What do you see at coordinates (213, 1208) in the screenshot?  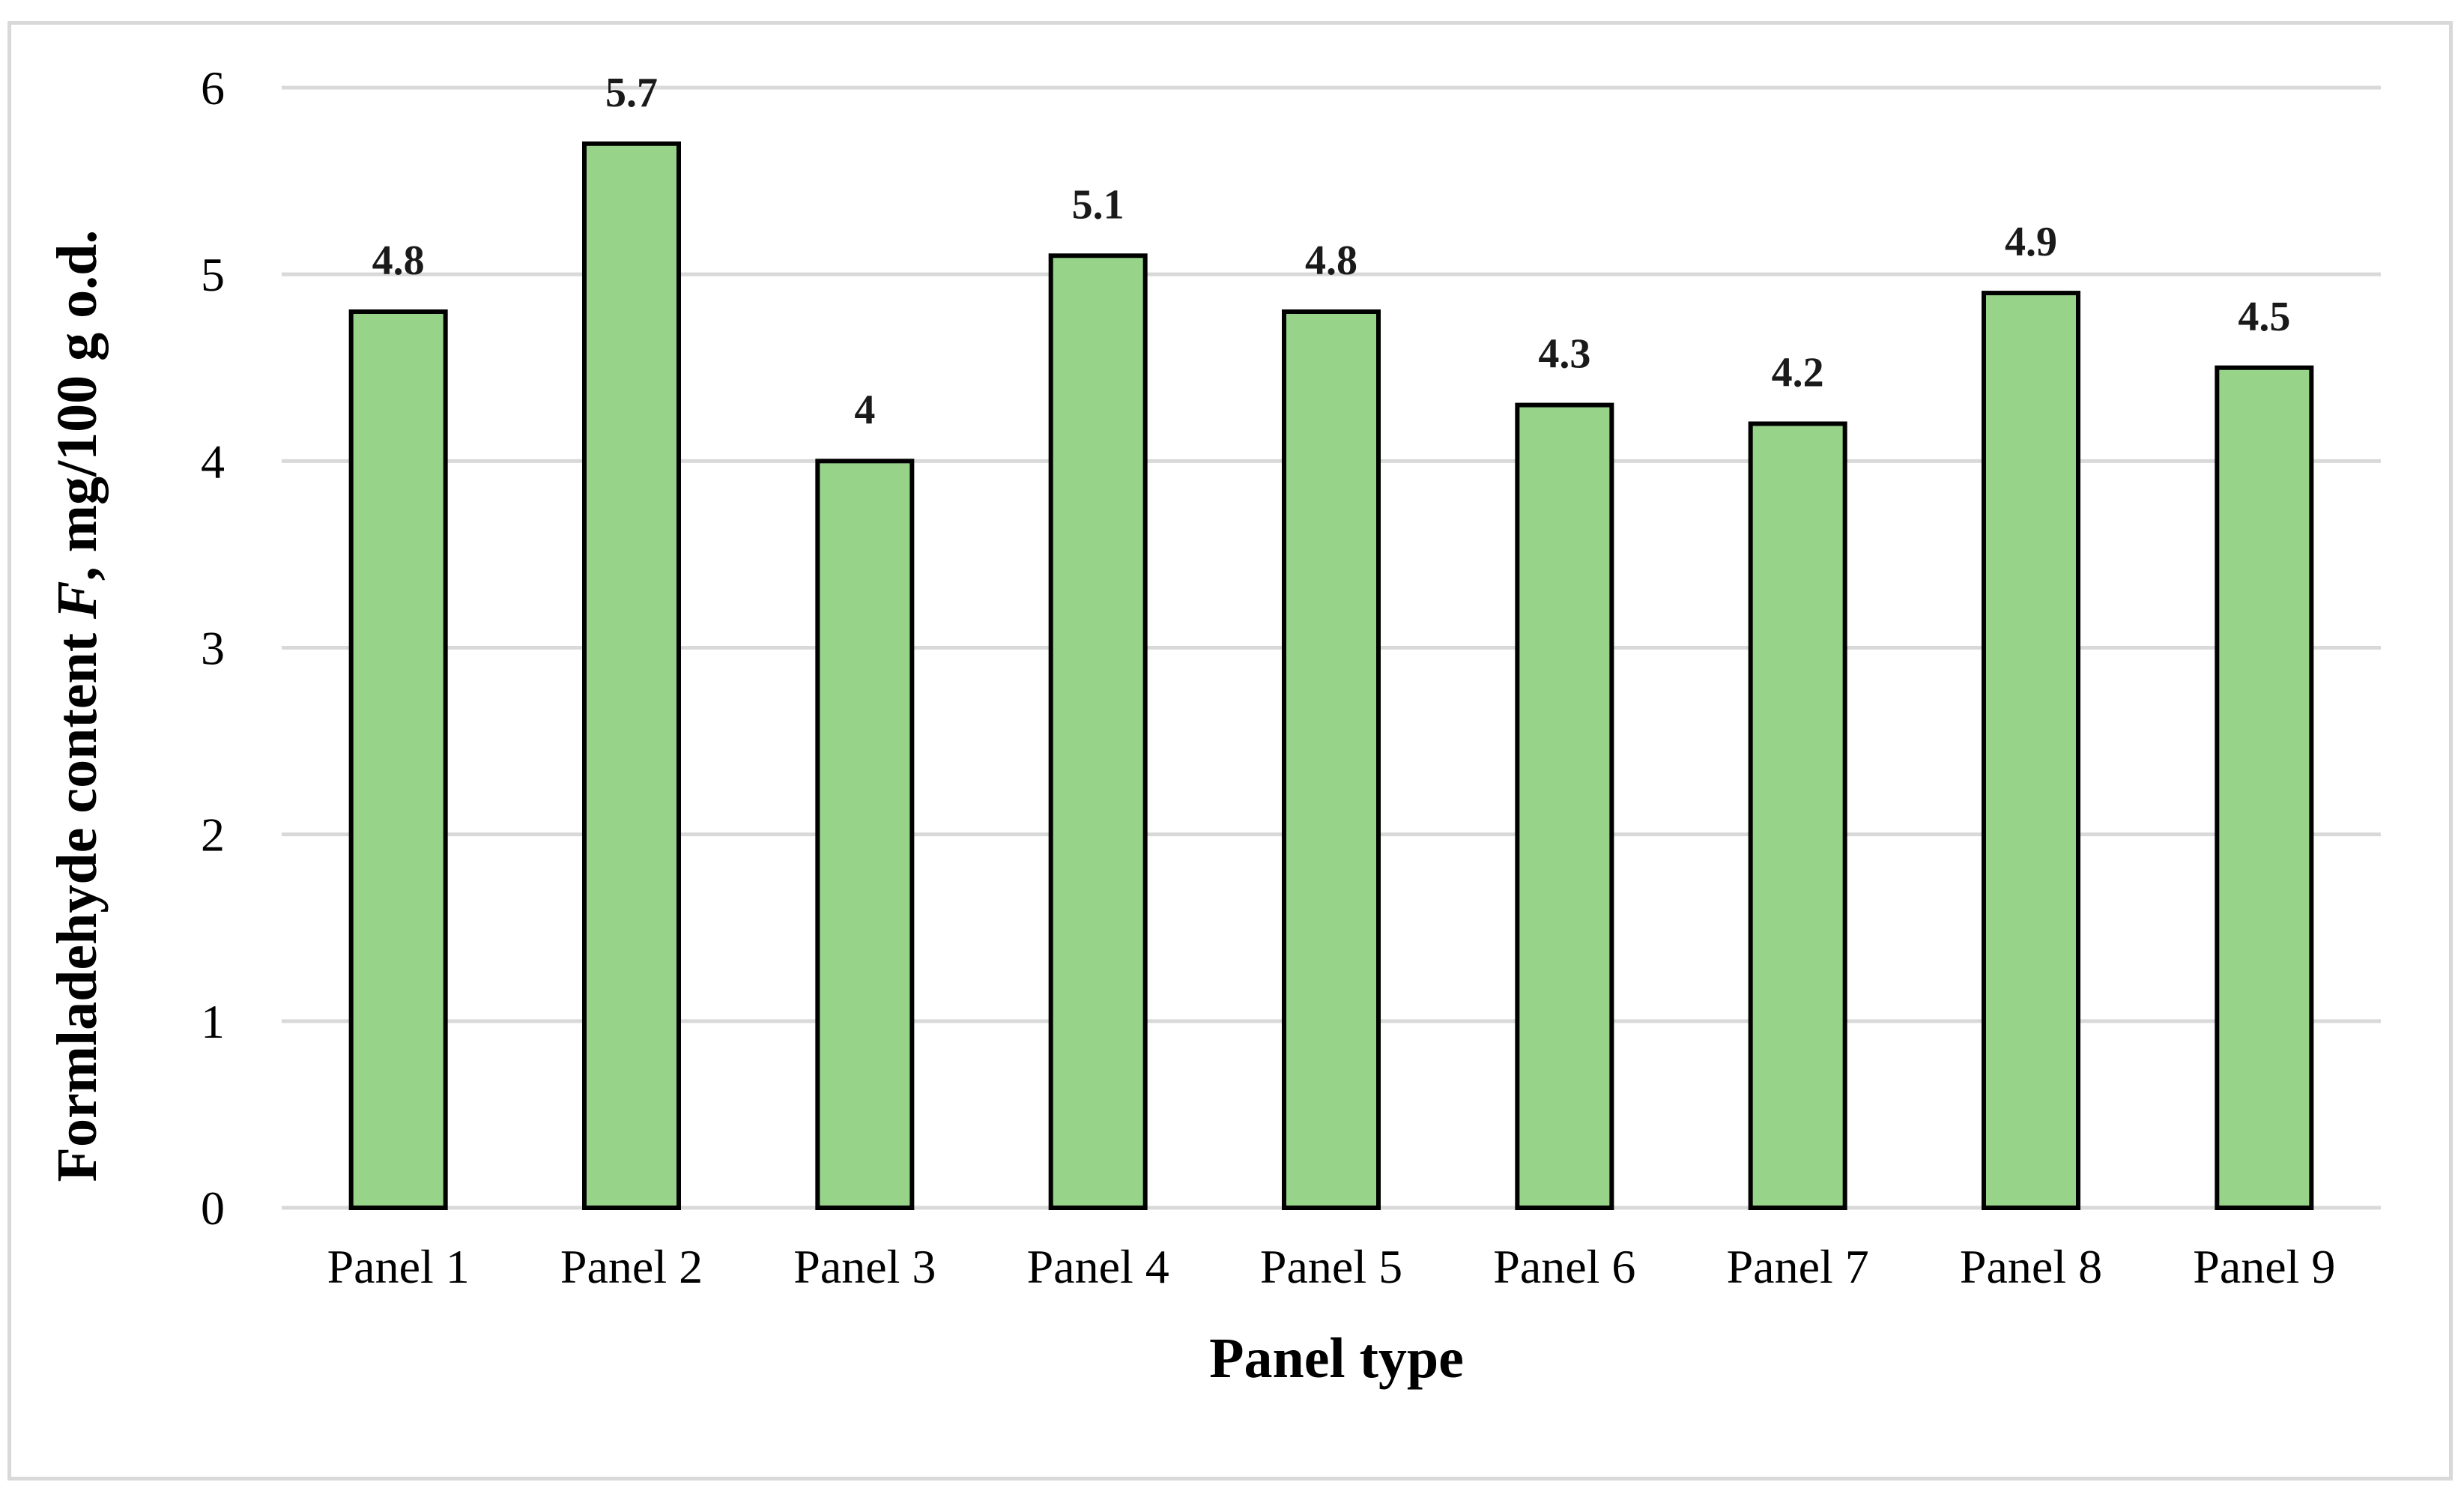 I see `y-tick-label: 0` at bounding box center [213, 1208].